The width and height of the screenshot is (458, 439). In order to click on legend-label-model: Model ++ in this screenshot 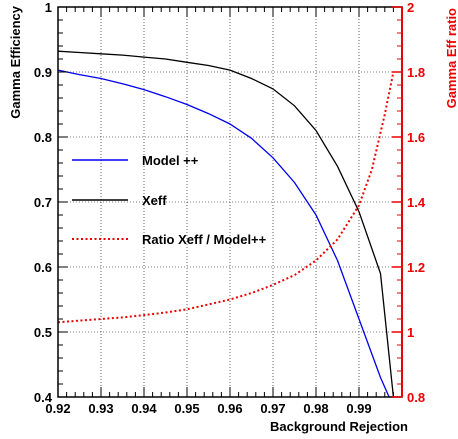, I will do `click(170, 160)`.